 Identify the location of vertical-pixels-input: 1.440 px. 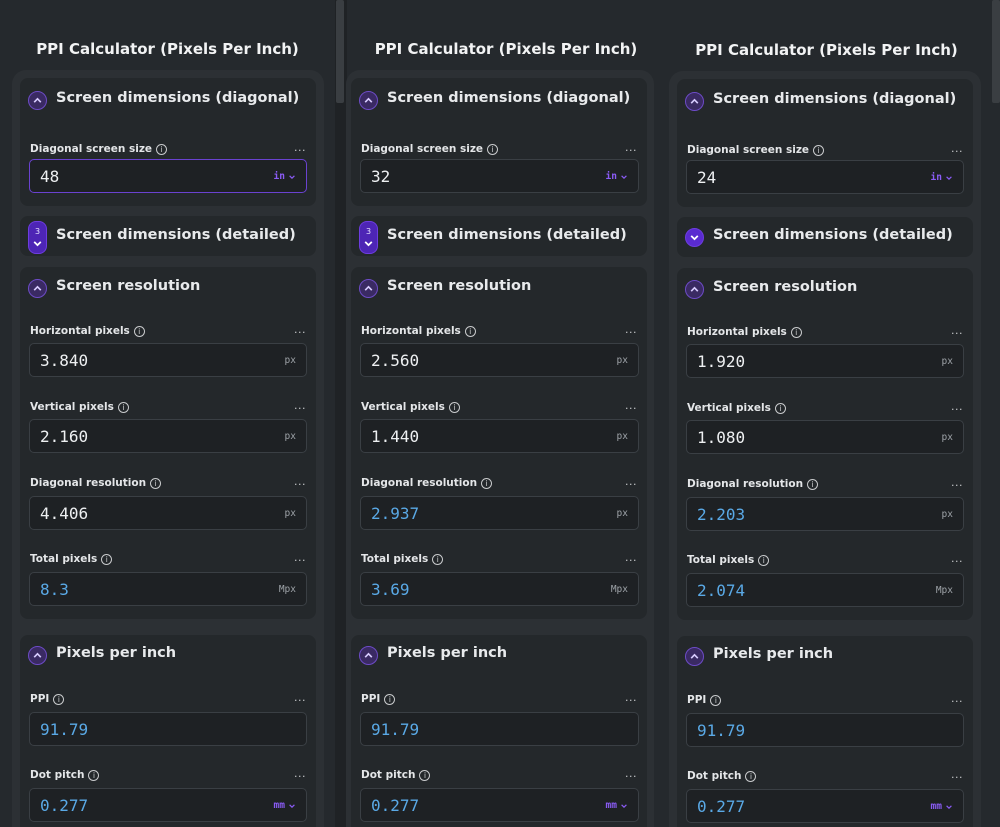
(499, 436).